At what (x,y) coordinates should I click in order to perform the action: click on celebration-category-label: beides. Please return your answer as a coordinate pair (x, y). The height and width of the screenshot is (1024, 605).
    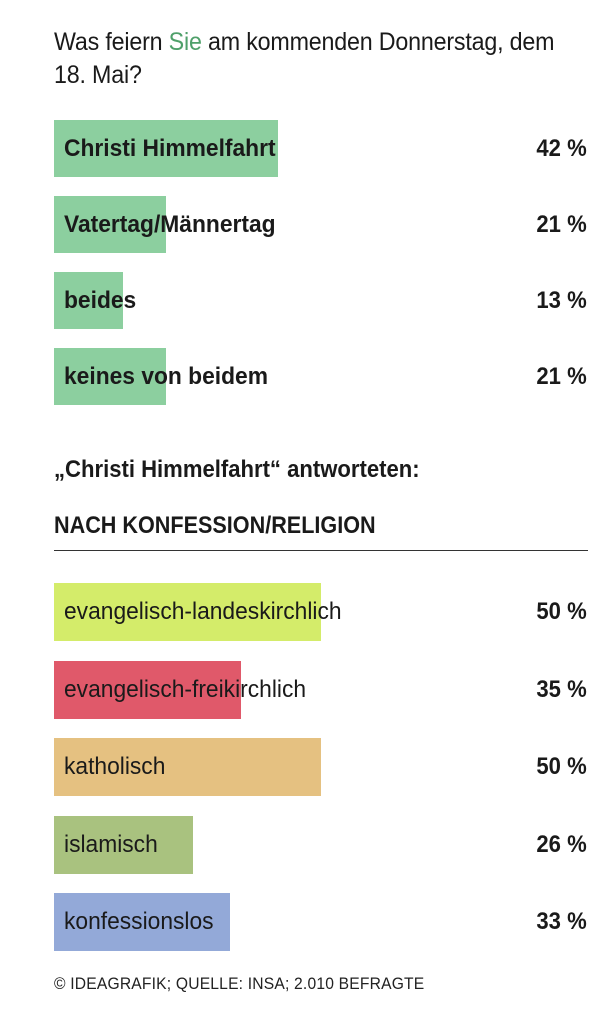
    Looking at the image, I should click on (100, 300).